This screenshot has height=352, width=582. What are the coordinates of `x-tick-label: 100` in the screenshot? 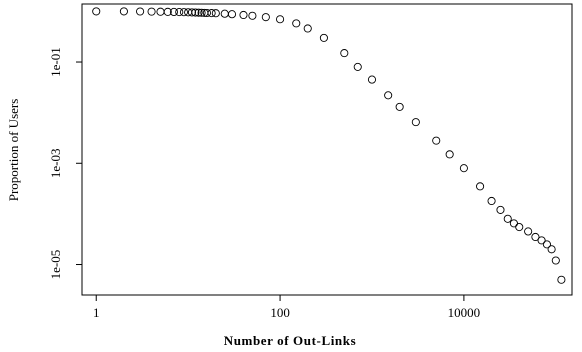 It's located at (280, 312).